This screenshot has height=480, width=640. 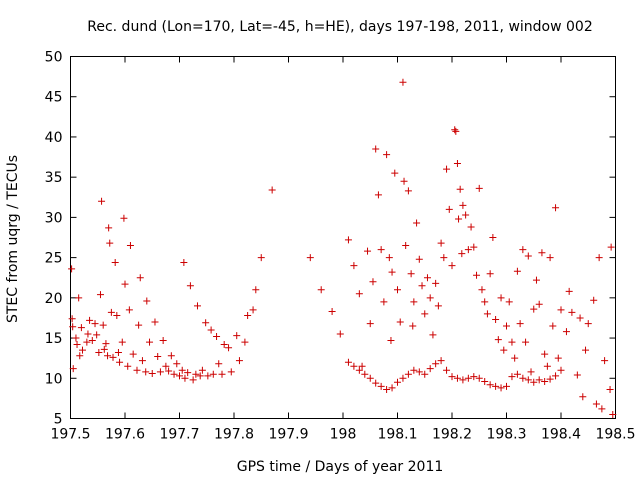 What do you see at coordinates (54, 138) in the screenshot?
I see `y-tick-label: 40` at bounding box center [54, 138].